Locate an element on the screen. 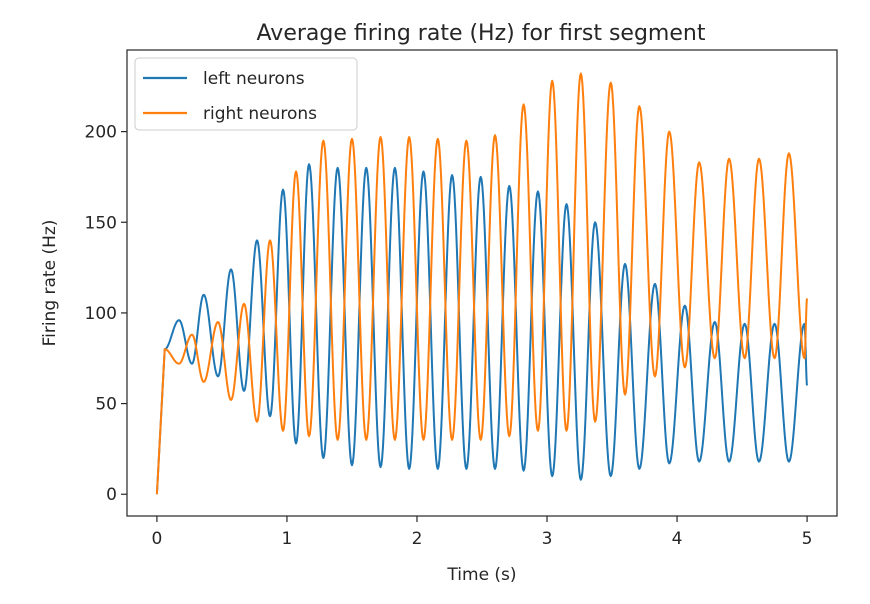  x-tick-label: 1 is located at coordinates (287, 539).